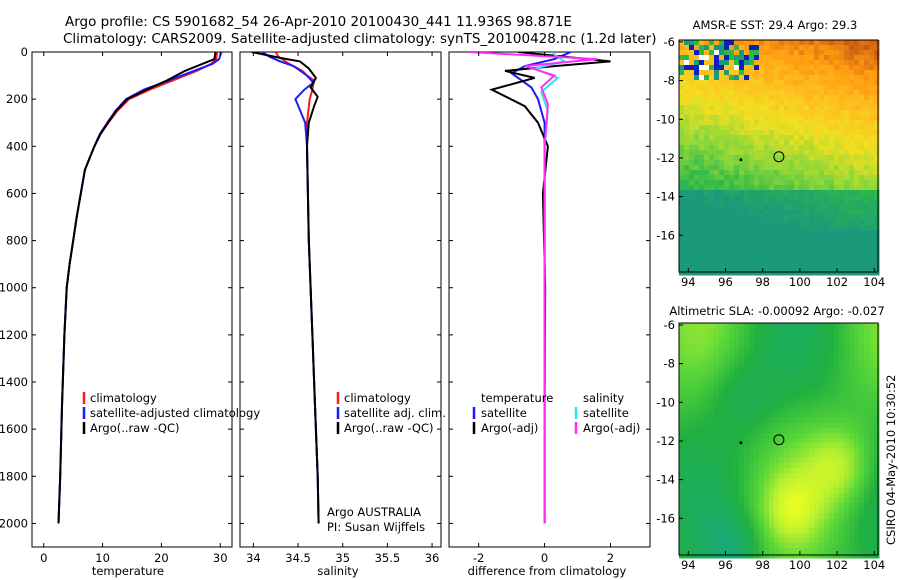 The width and height of the screenshot is (900, 580). Describe the element at coordinates (837, 282) in the screenshot. I see `map-x-tick-label: 102` at that location.